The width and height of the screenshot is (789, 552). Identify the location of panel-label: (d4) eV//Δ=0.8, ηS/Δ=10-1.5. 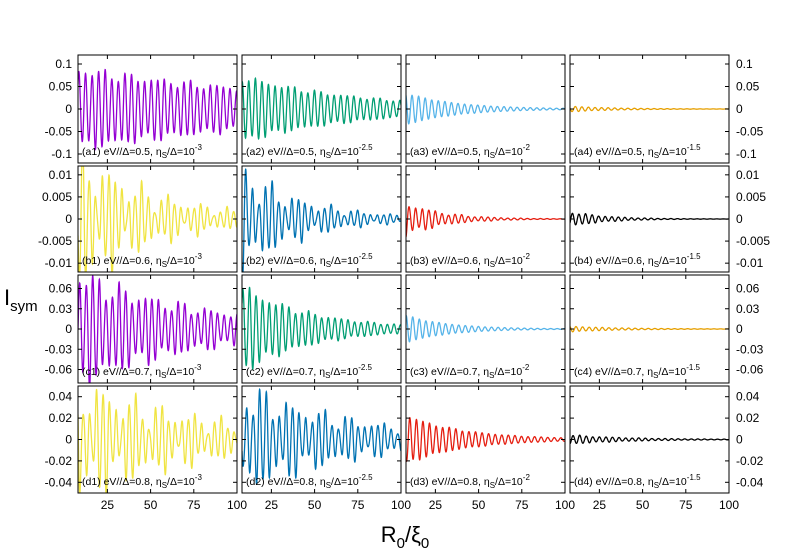
(637, 481).